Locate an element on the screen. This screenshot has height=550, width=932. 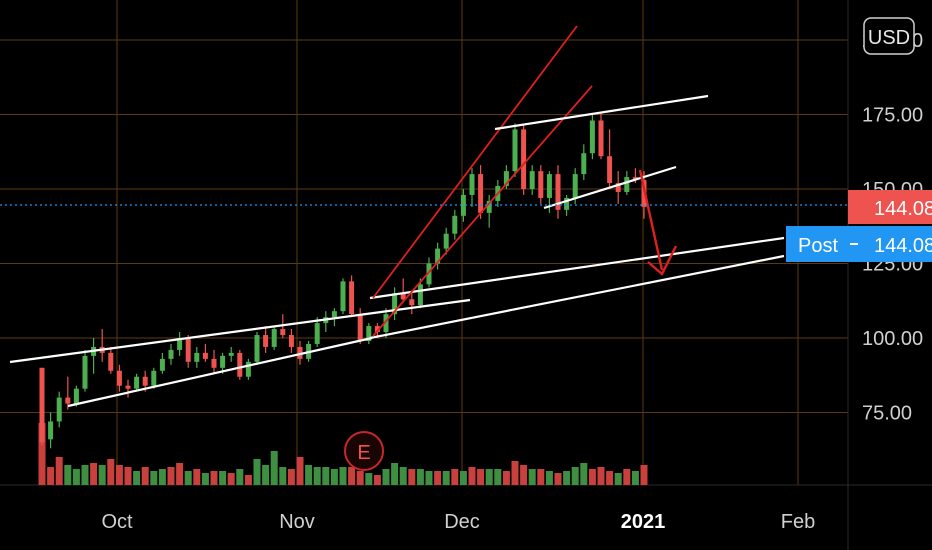
long-trendline-lower is located at coordinates (577, 297).